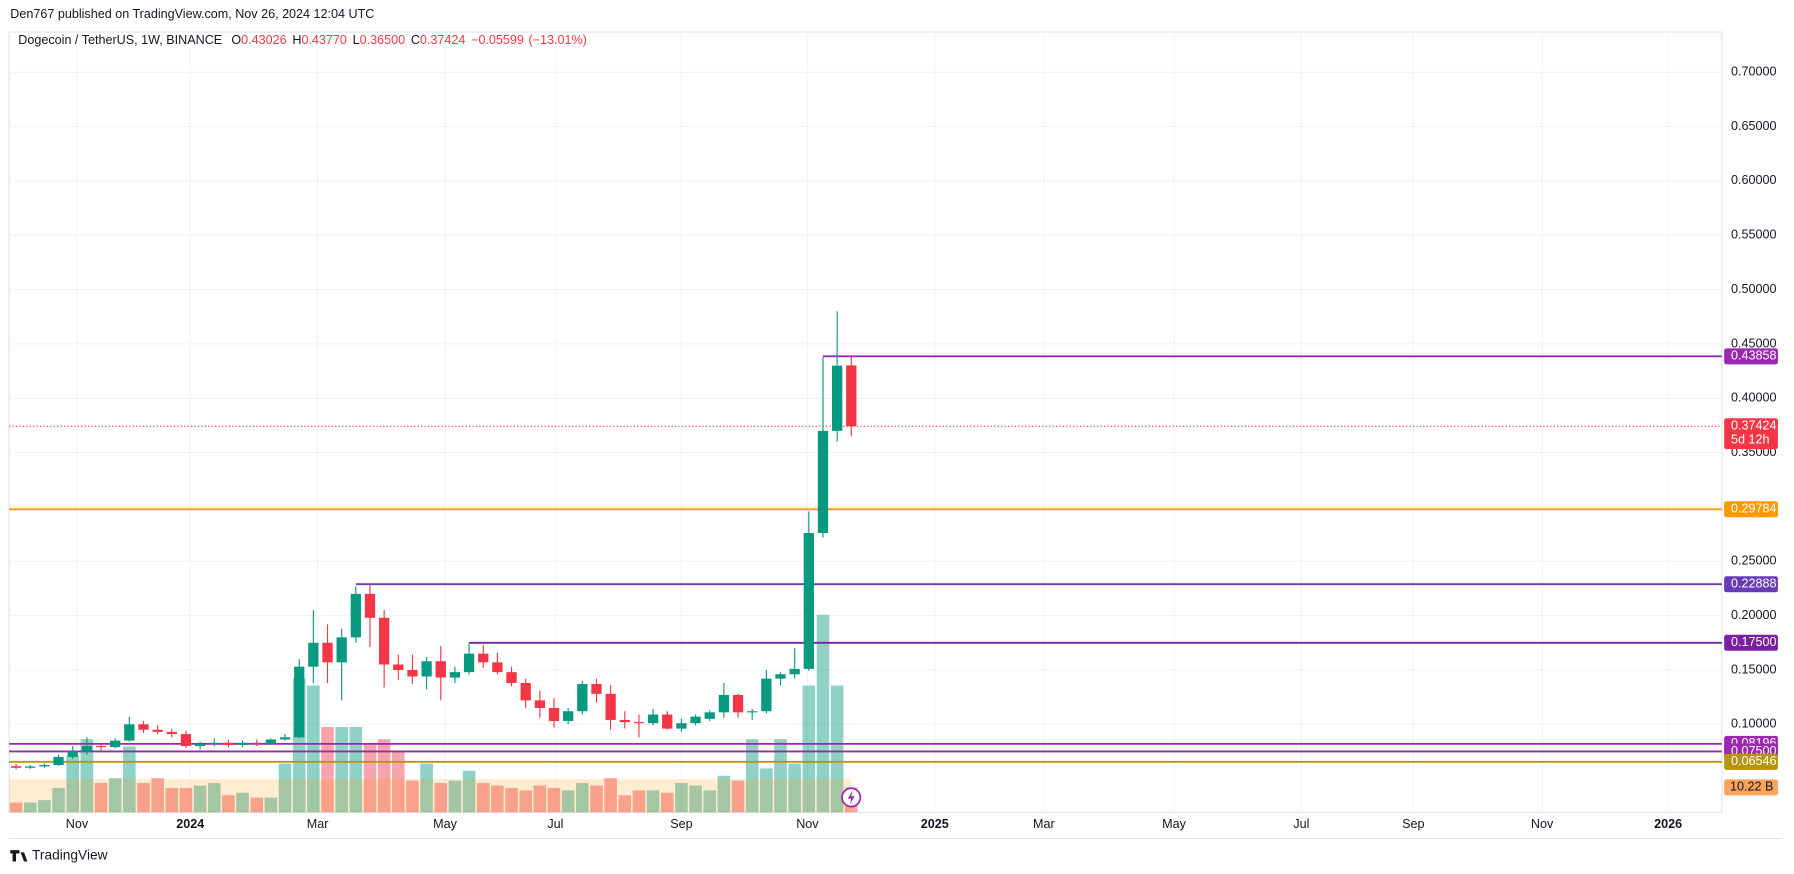  Describe the element at coordinates (1753, 398) in the screenshot. I see `y-tick-label: 0.40000` at that location.